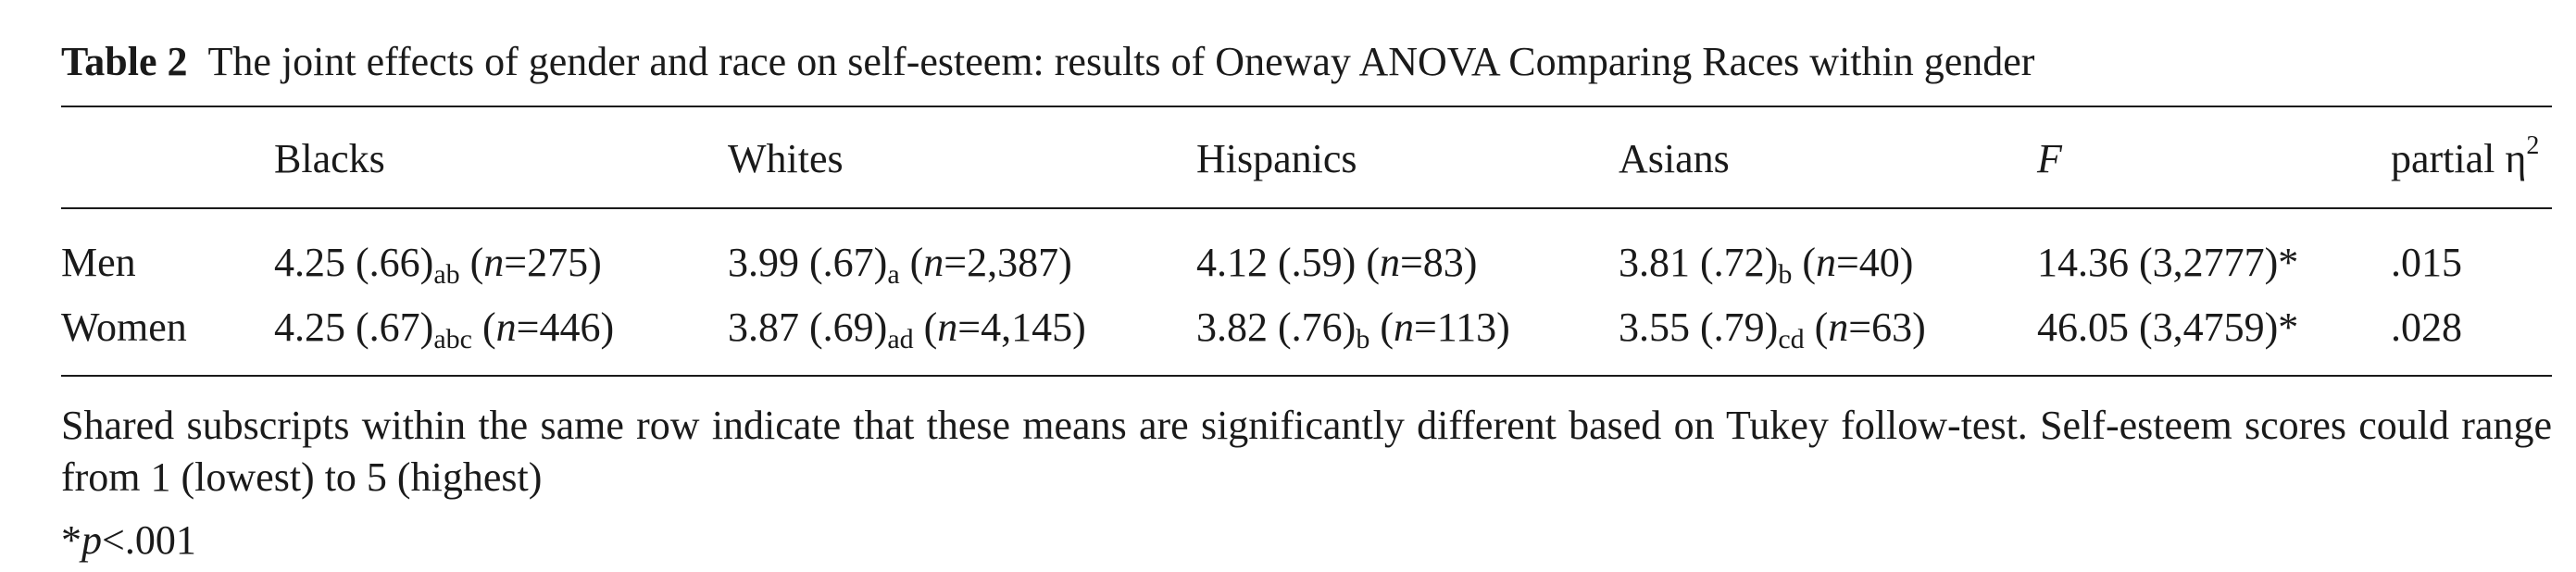  I want to click on f-value: 14.36 (3,2777)*, so click(2168, 262).